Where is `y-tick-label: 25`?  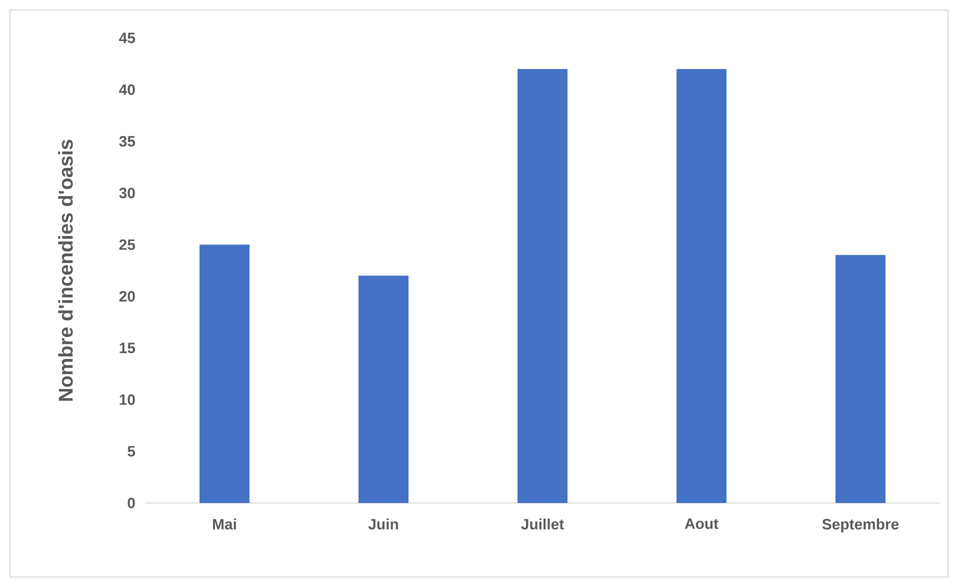
y-tick-label: 25 is located at coordinates (127, 244).